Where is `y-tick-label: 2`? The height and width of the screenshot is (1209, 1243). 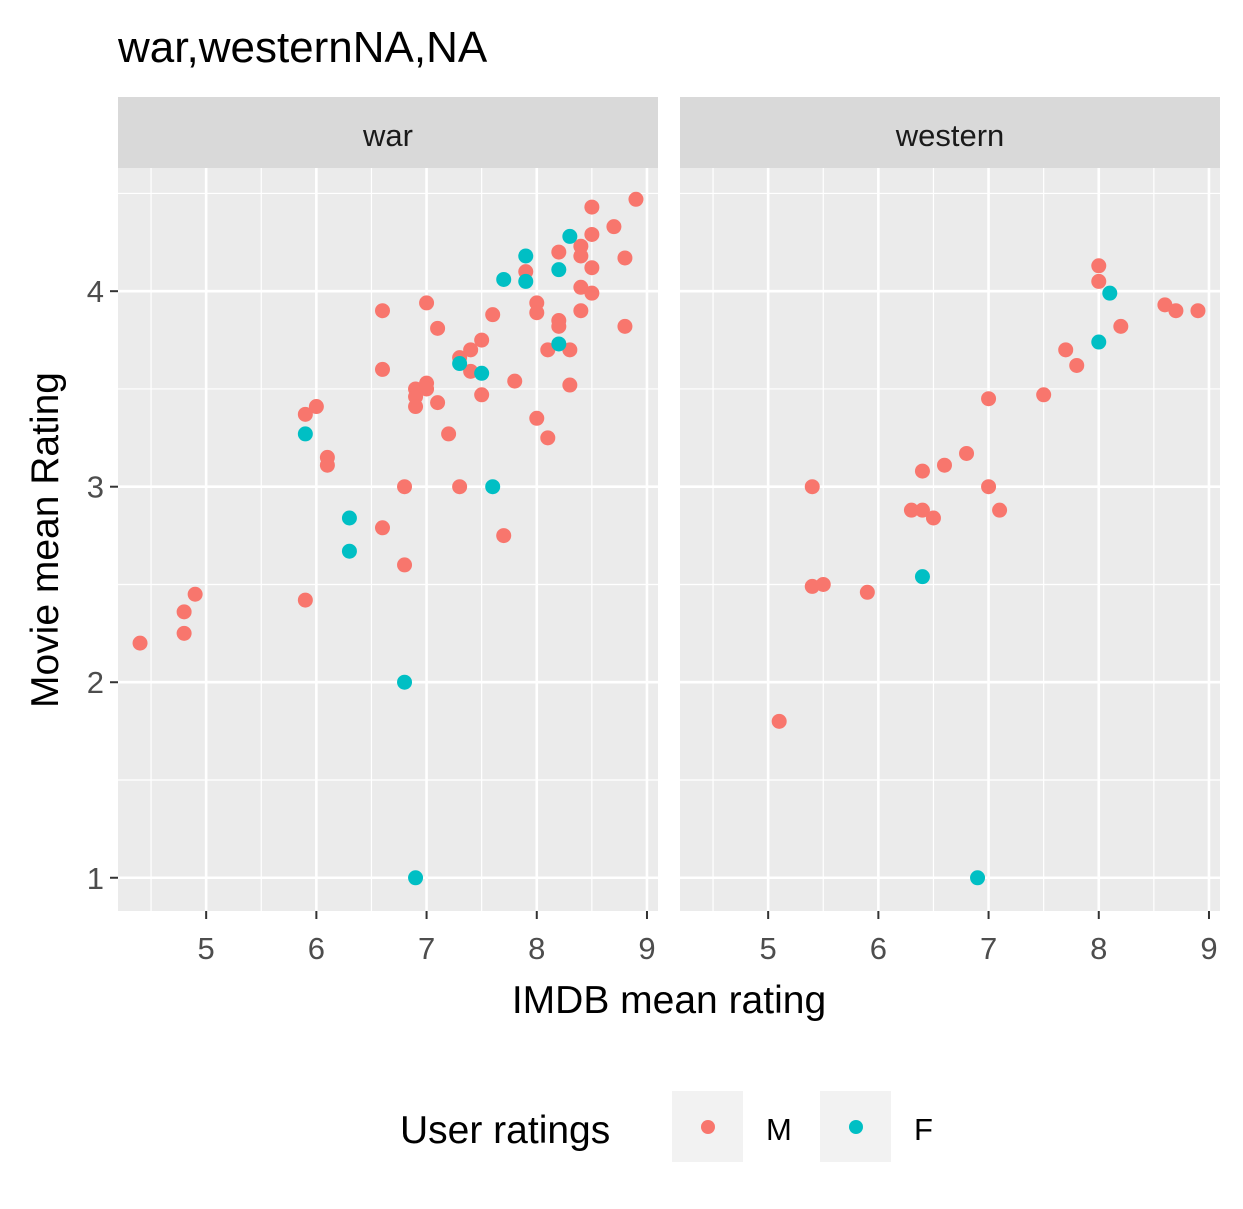
y-tick-label: 2 is located at coordinates (95, 682).